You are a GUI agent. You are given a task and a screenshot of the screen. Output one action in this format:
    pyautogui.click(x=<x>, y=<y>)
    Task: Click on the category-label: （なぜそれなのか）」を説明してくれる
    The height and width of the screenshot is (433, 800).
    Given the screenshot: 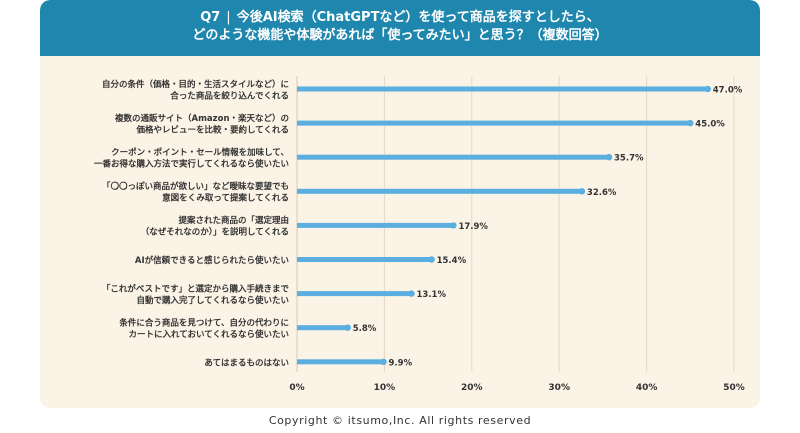 What is the action you would take?
    pyautogui.click(x=215, y=232)
    